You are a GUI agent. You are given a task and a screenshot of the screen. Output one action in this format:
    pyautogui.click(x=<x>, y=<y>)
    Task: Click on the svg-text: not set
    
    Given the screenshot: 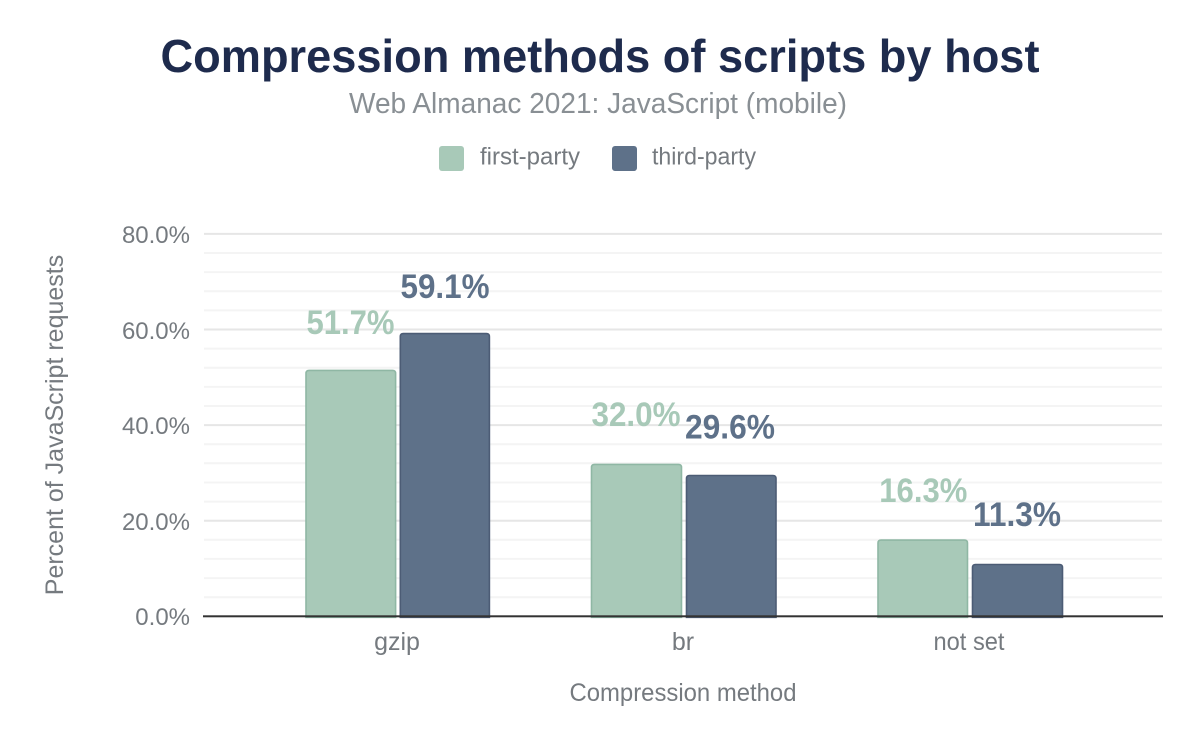 What is the action you would take?
    pyautogui.click(x=969, y=642)
    